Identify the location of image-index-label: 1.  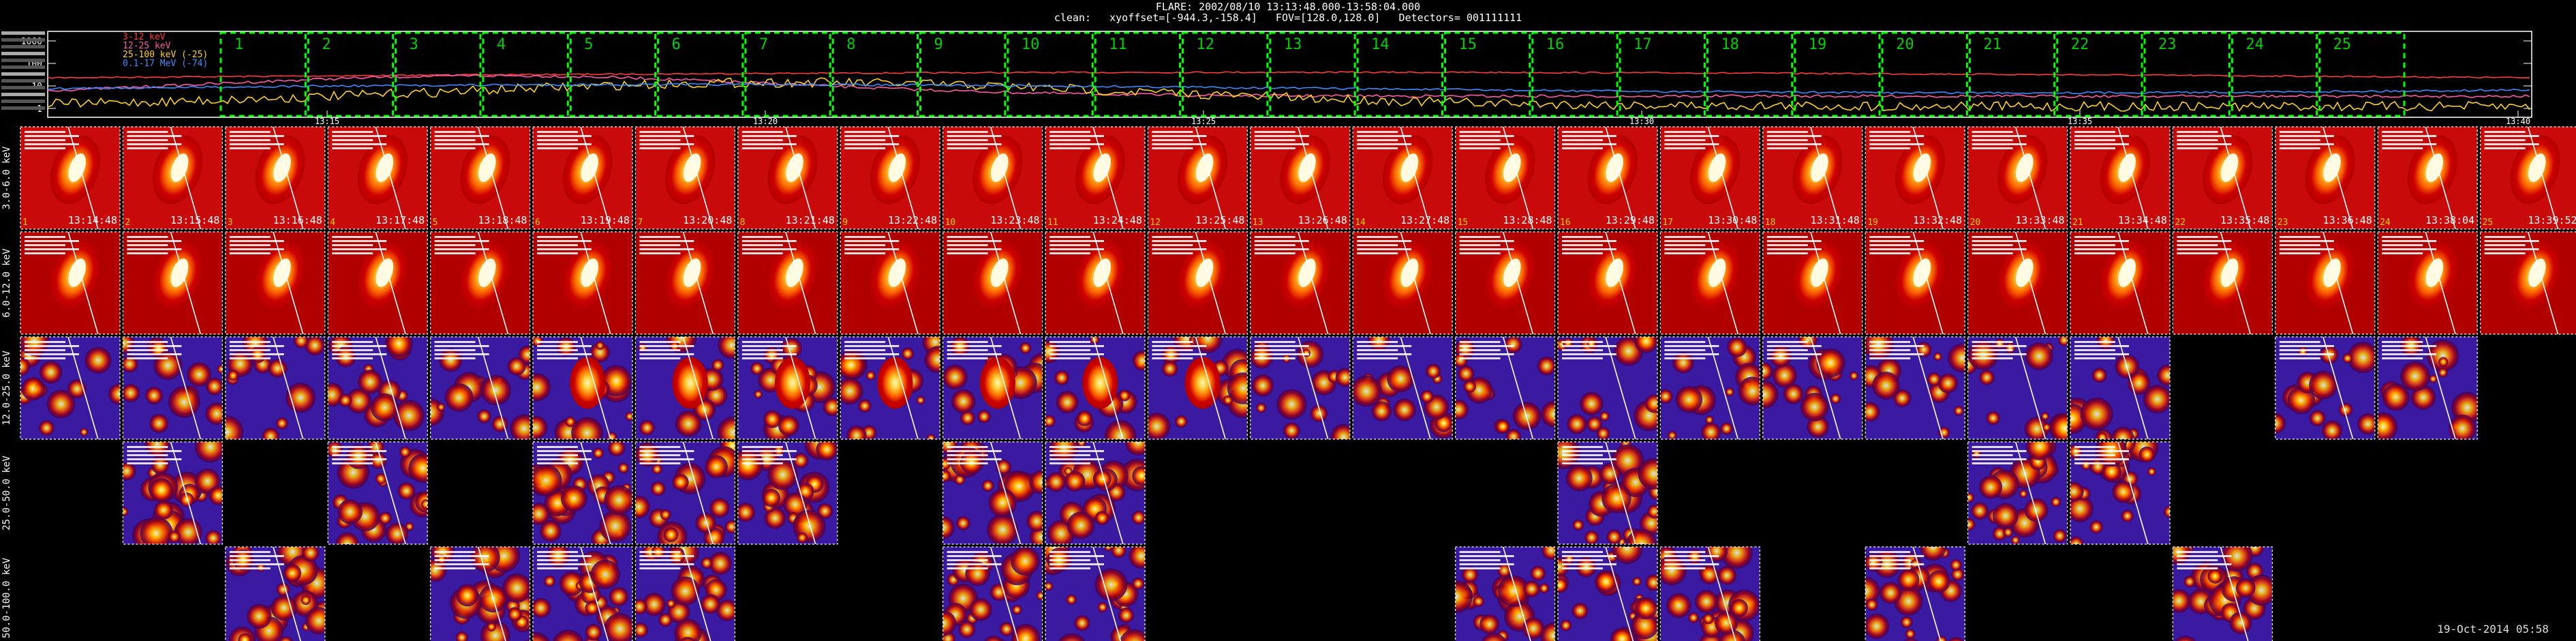
(25, 223).